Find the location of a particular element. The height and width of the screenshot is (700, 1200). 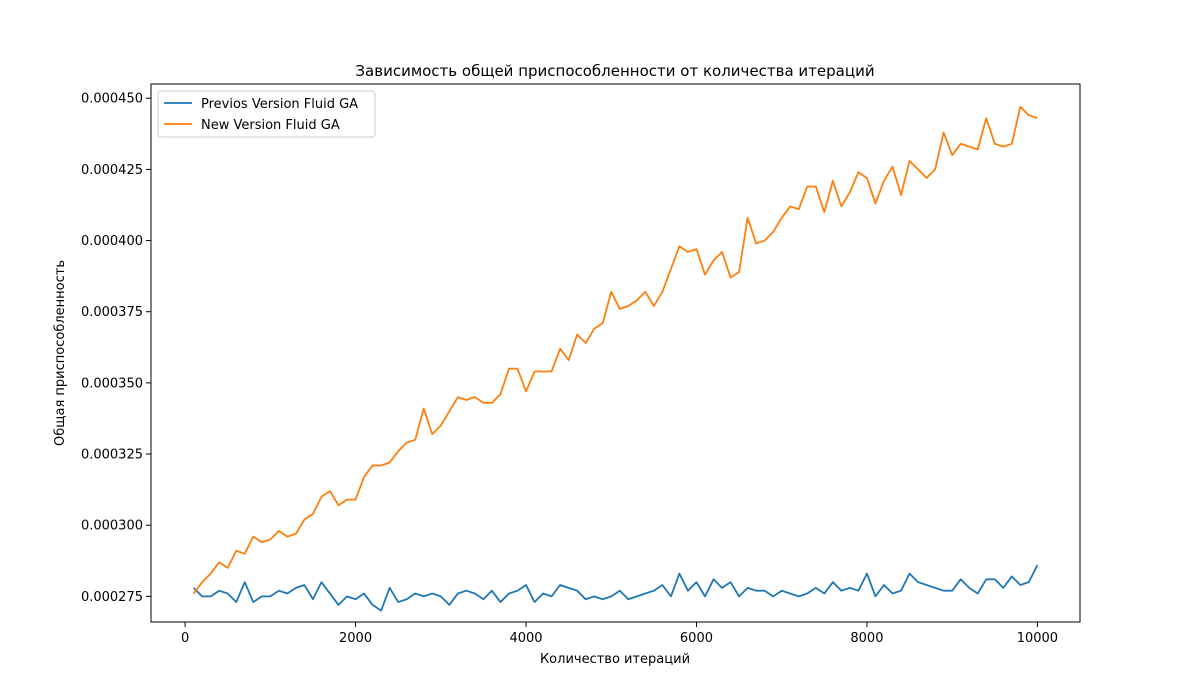

y-tick-label: 0.000400 is located at coordinates (112, 241).